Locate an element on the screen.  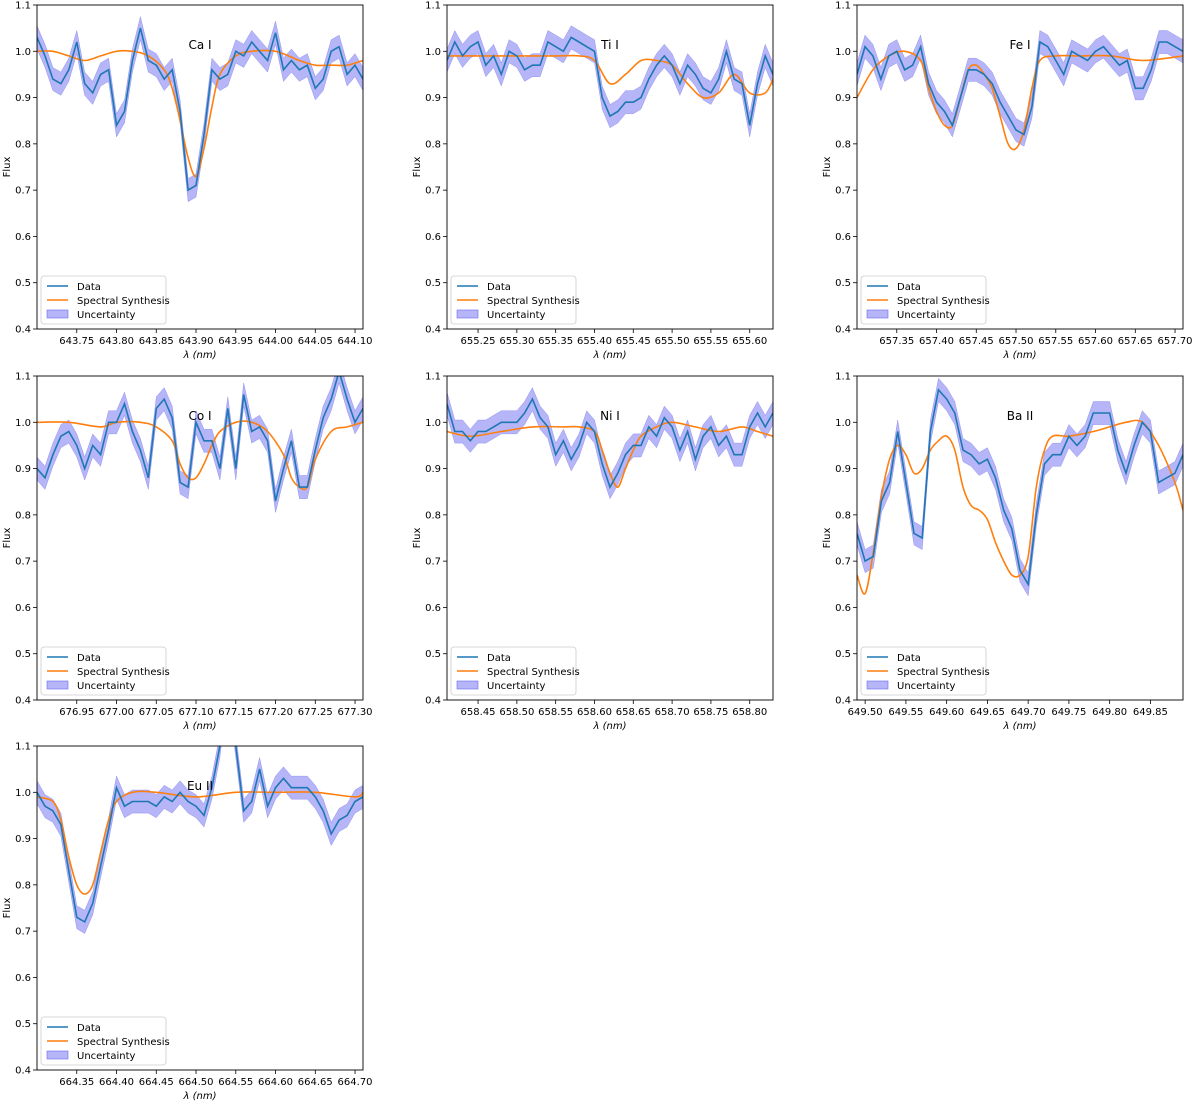
element-label: Ti I is located at coordinates (609, 45).